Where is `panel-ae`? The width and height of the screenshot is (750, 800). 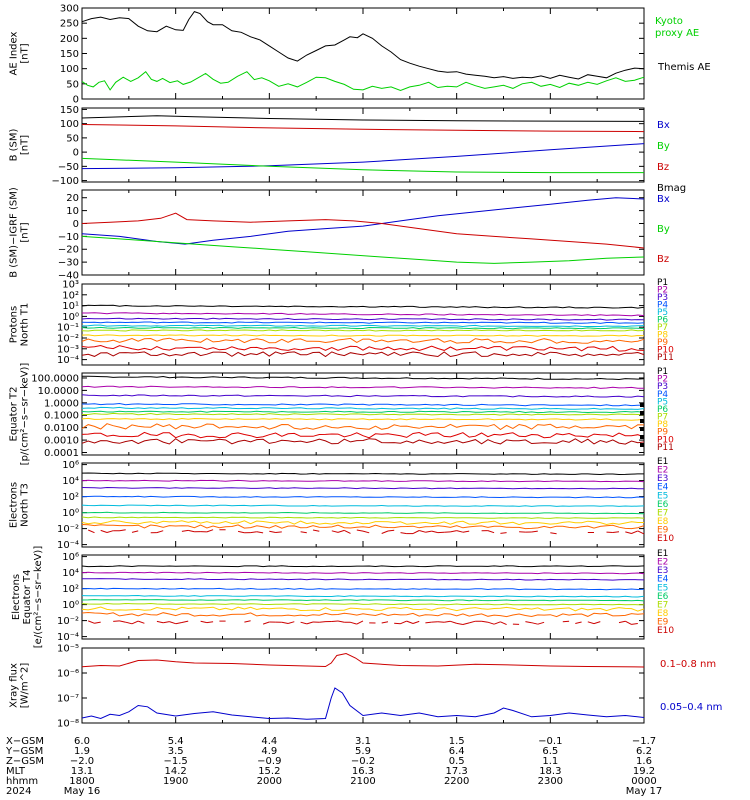 panel-ae is located at coordinates (363, 53).